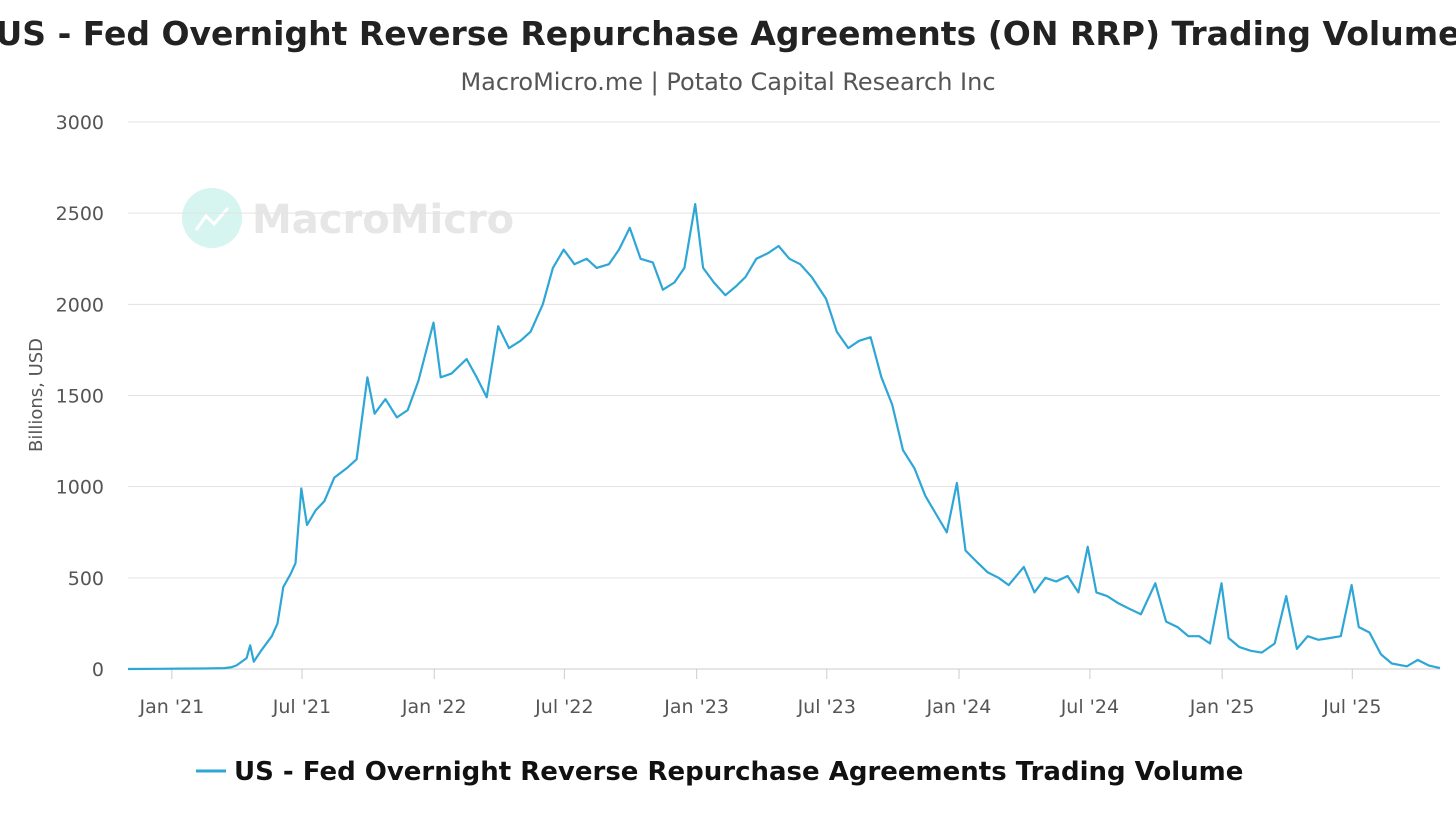 The width and height of the screenshot is (1456, 819). Describe the element at coordinates (80, 488) in the screenshot. I see `y-tick-label: 1000` at that location.